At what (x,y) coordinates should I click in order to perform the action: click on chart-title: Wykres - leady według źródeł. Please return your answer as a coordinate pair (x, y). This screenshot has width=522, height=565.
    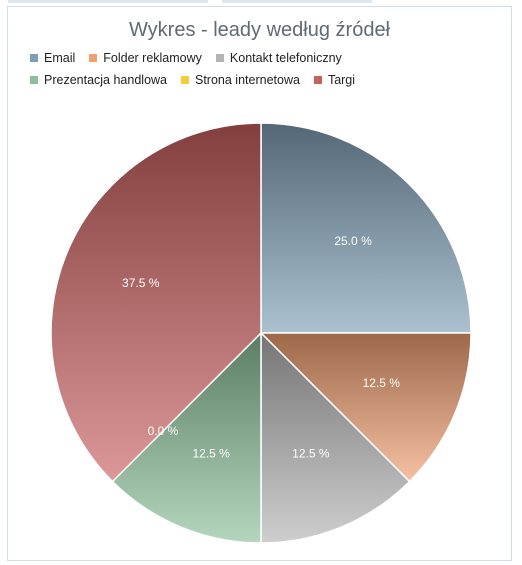
    Looking at the image, I should click on (259, 30).